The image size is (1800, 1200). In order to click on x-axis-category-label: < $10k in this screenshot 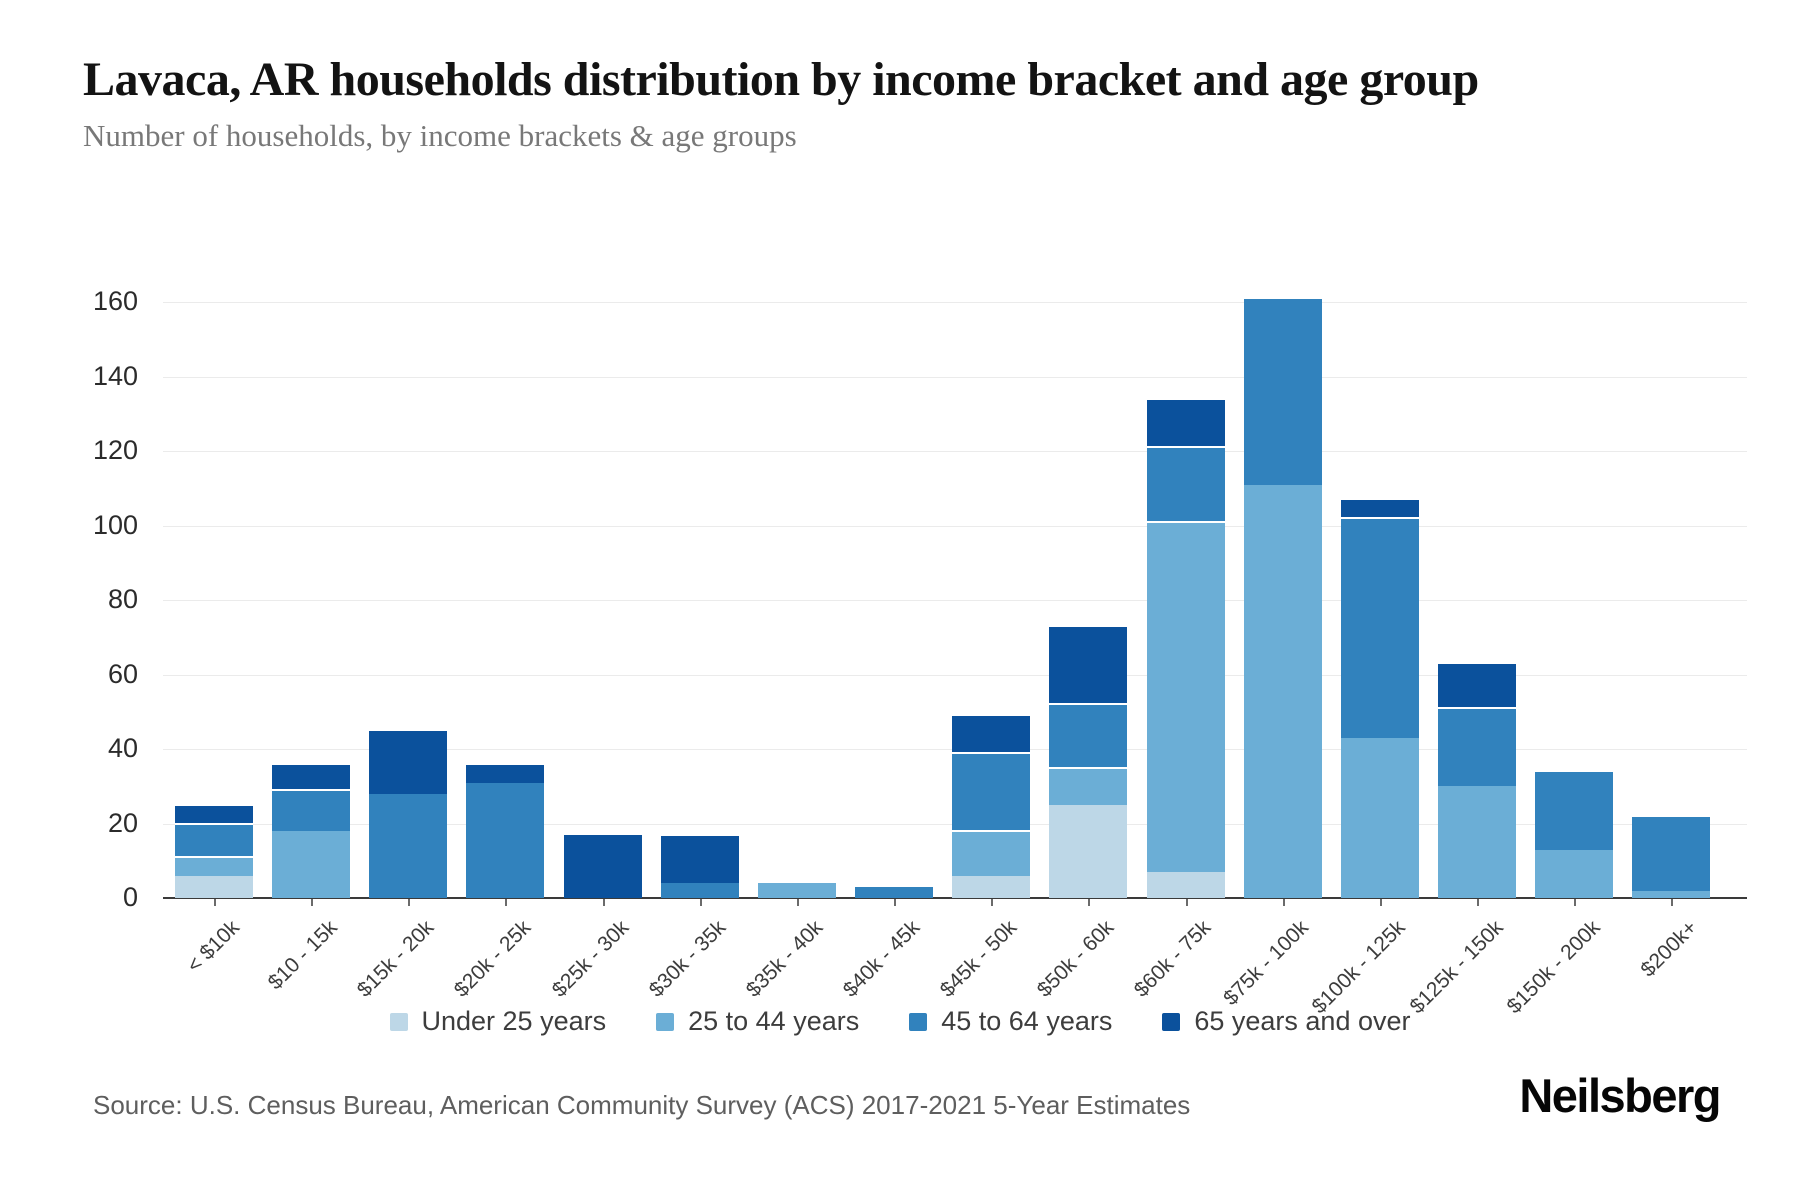, I will do `click(213, 947)`.